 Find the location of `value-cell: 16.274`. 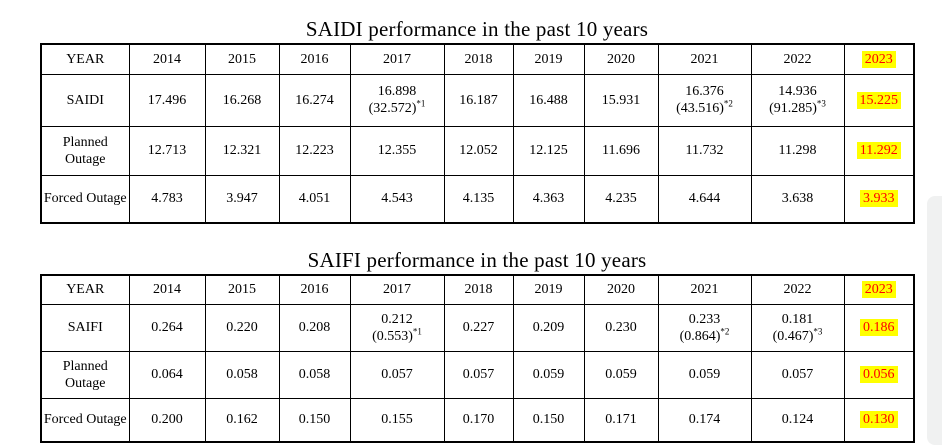

value-cell: 16.274 is located at coordinates (314, 100).